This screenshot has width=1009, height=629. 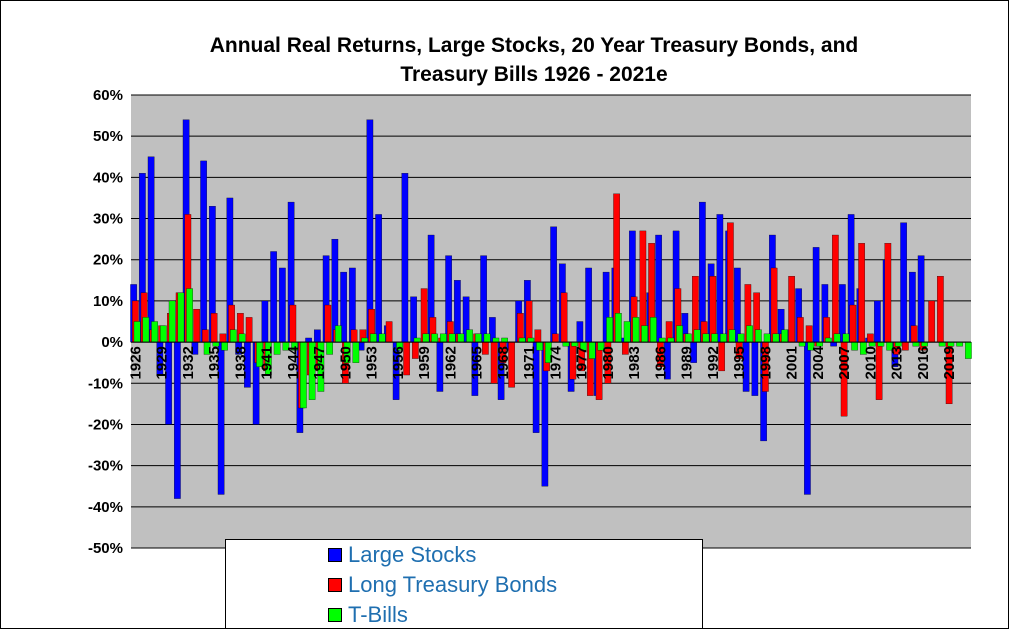 I want to click on legend-swatch-t-bills, so click(x=335, y=615).